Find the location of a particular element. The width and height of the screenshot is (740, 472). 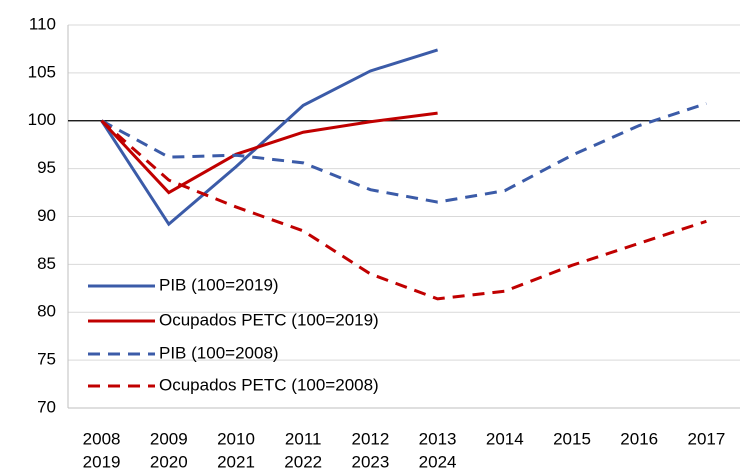

legend-label: PIB (100=2019) is located at coordinates (219, 284).